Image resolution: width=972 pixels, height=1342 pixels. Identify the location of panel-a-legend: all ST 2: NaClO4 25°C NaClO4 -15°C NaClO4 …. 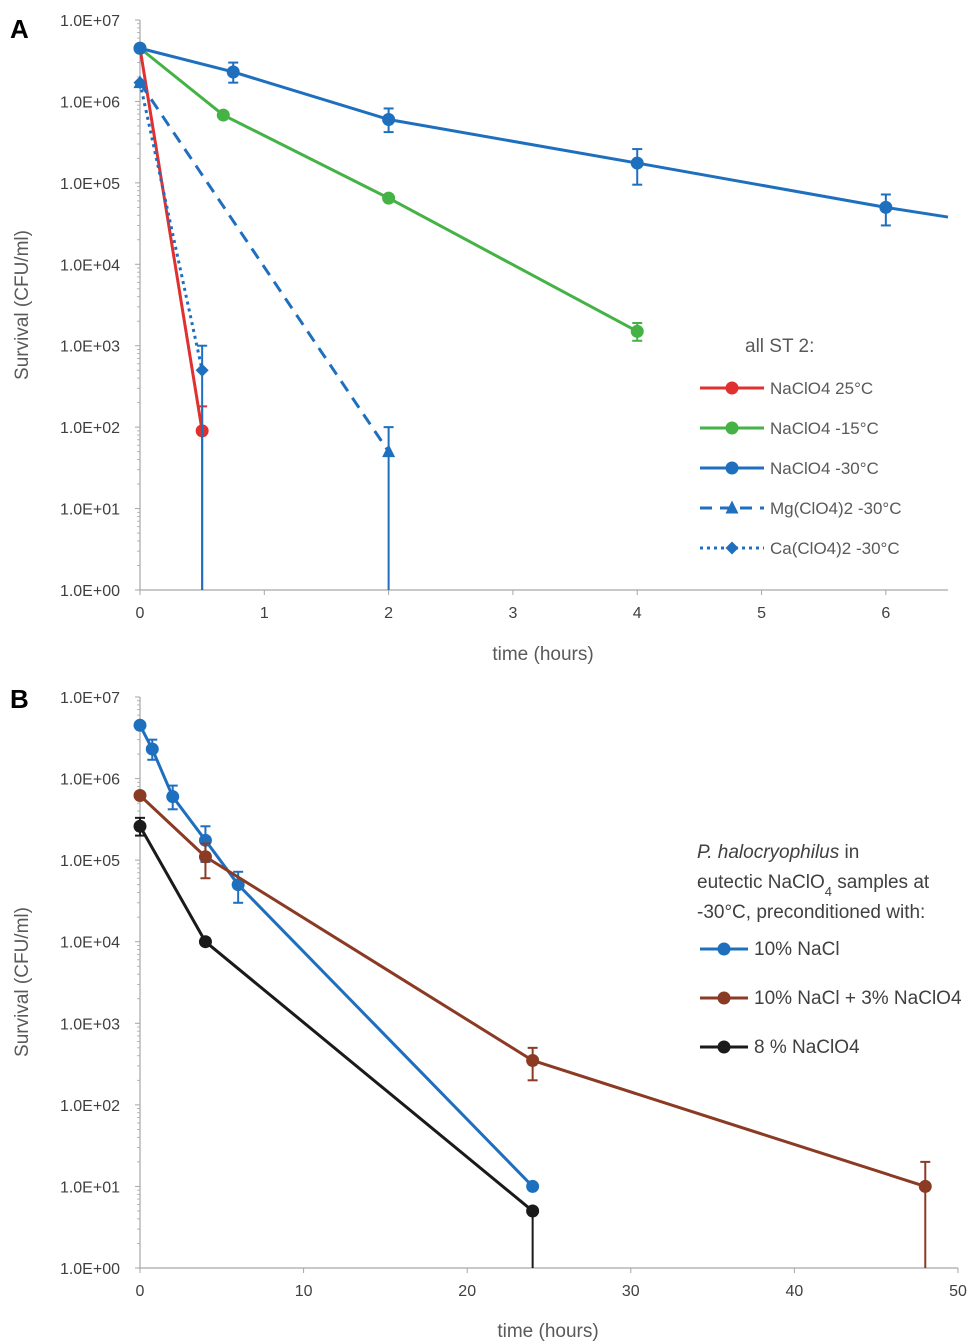
(801, 447).